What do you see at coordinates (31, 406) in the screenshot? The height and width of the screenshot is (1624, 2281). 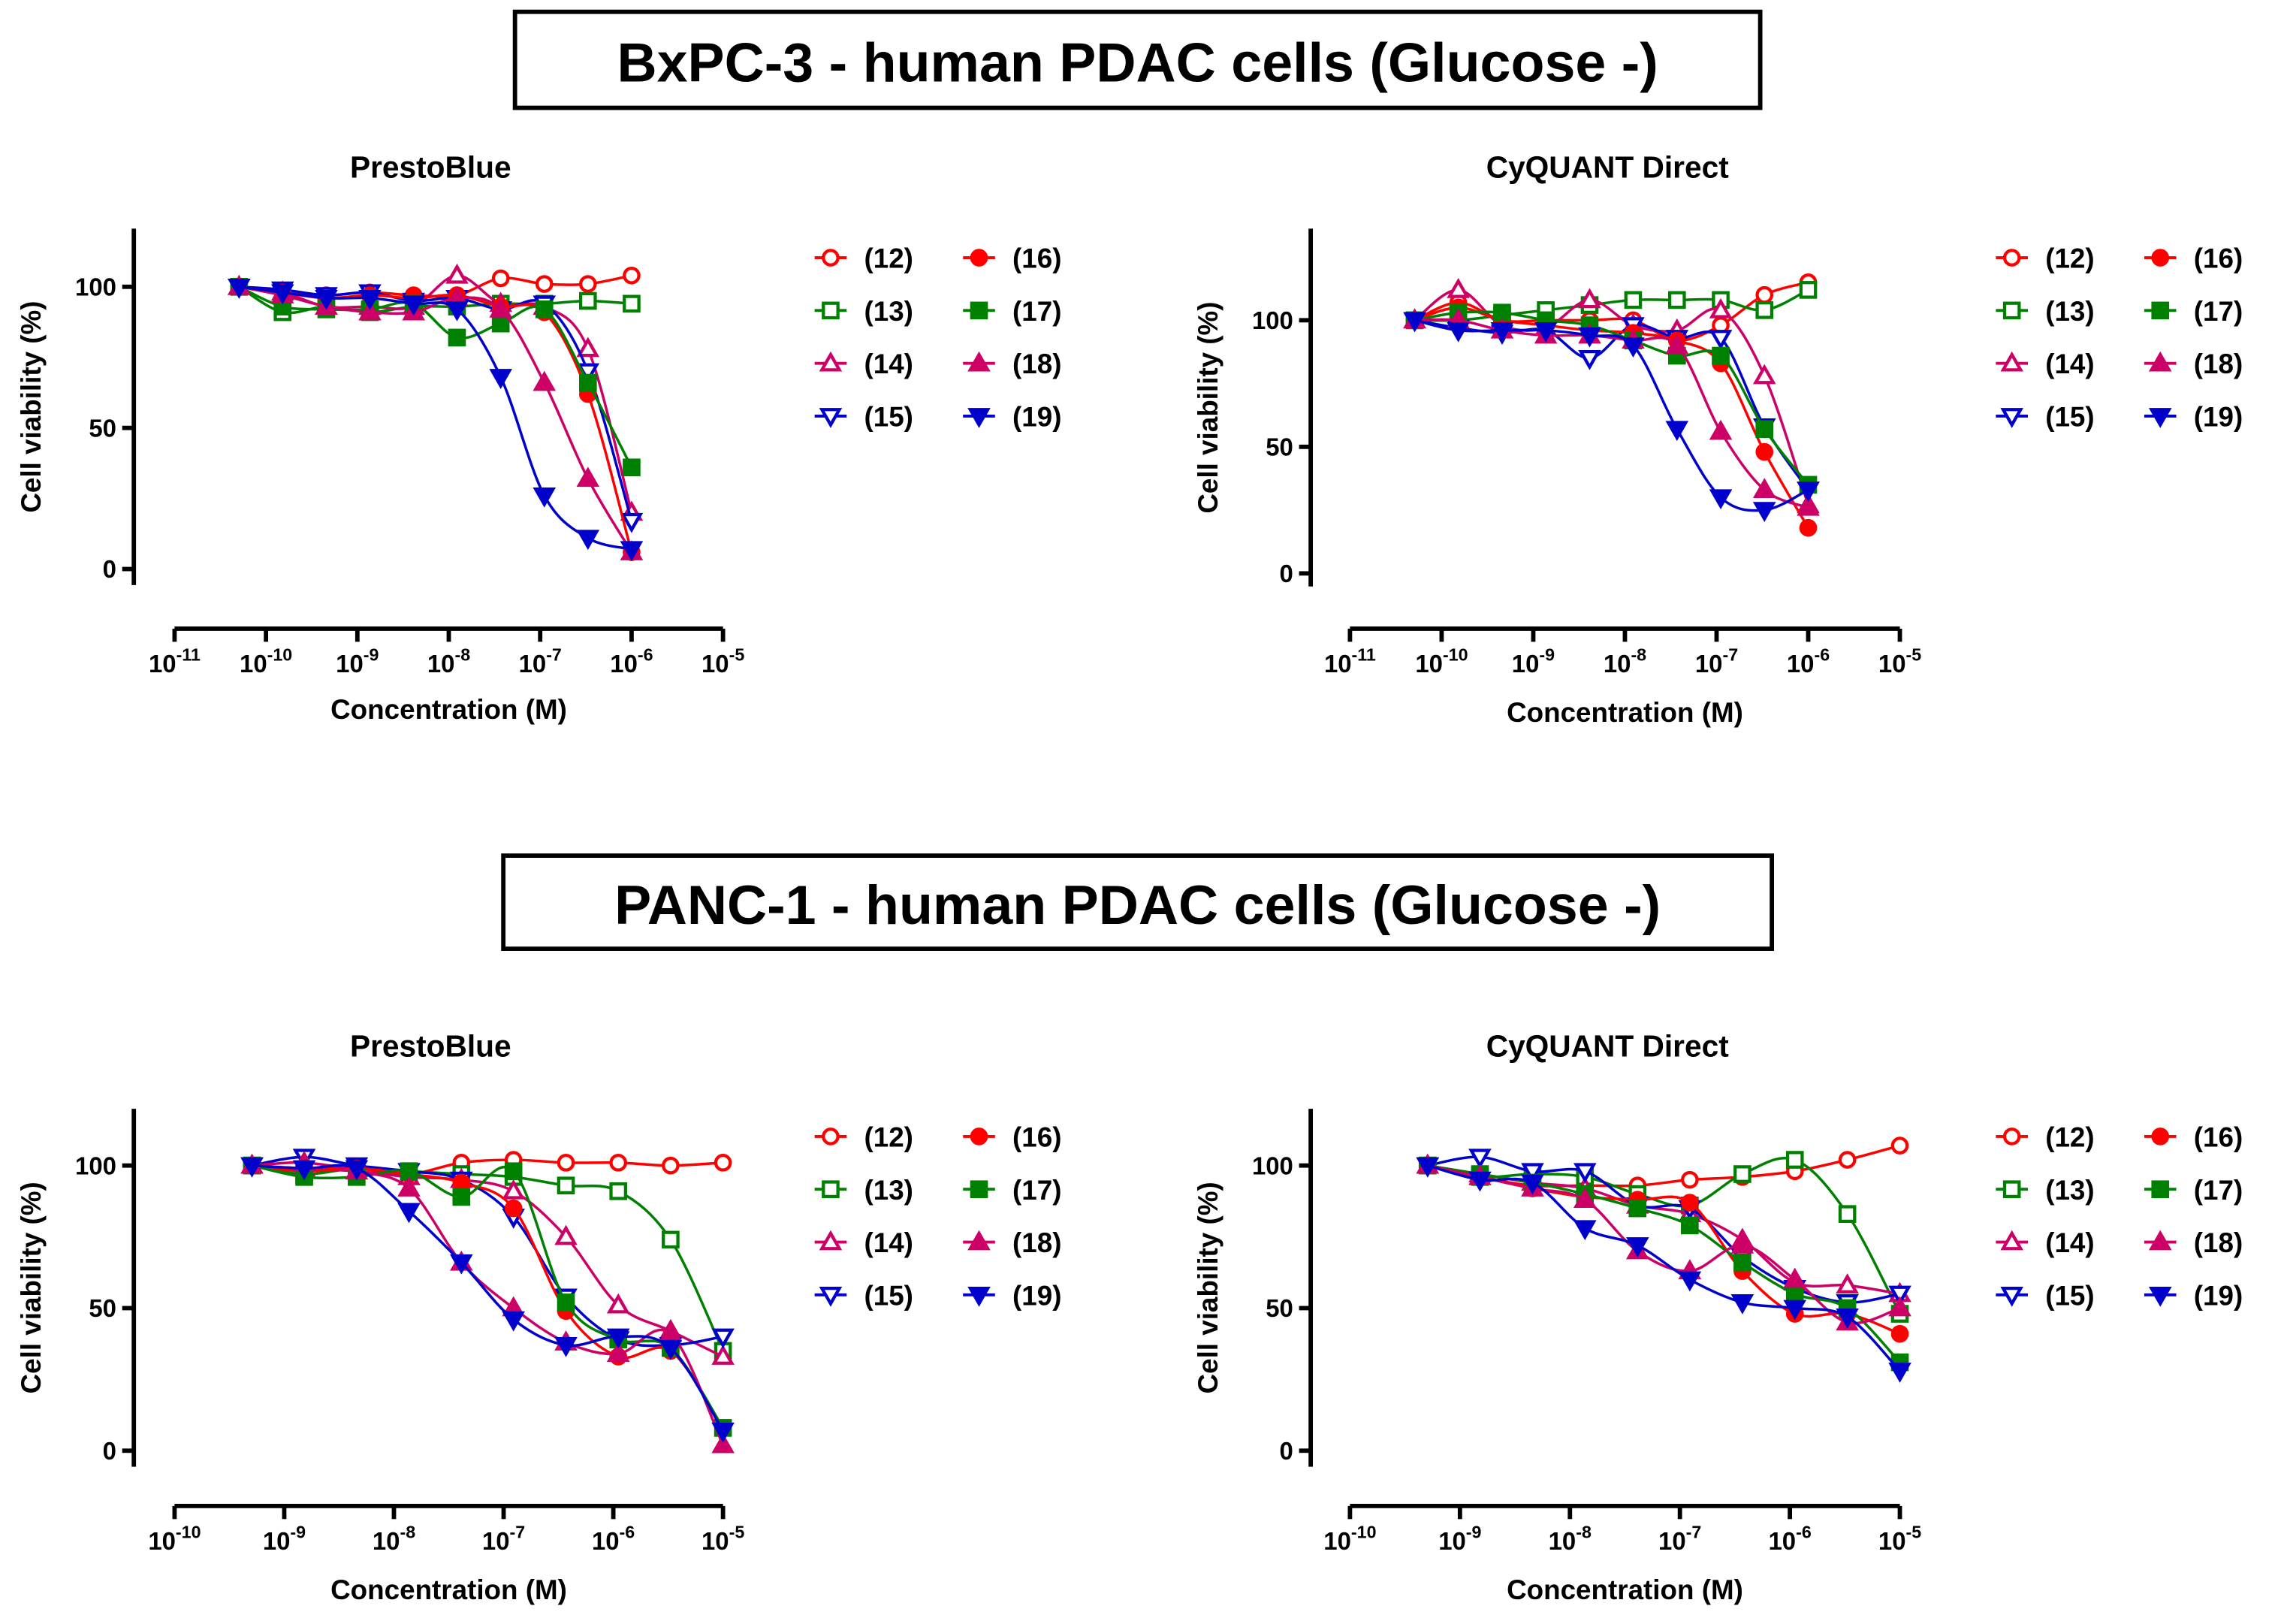 I see `y-axis-label: Cell viability (%)` at bounding box center [31, 406].